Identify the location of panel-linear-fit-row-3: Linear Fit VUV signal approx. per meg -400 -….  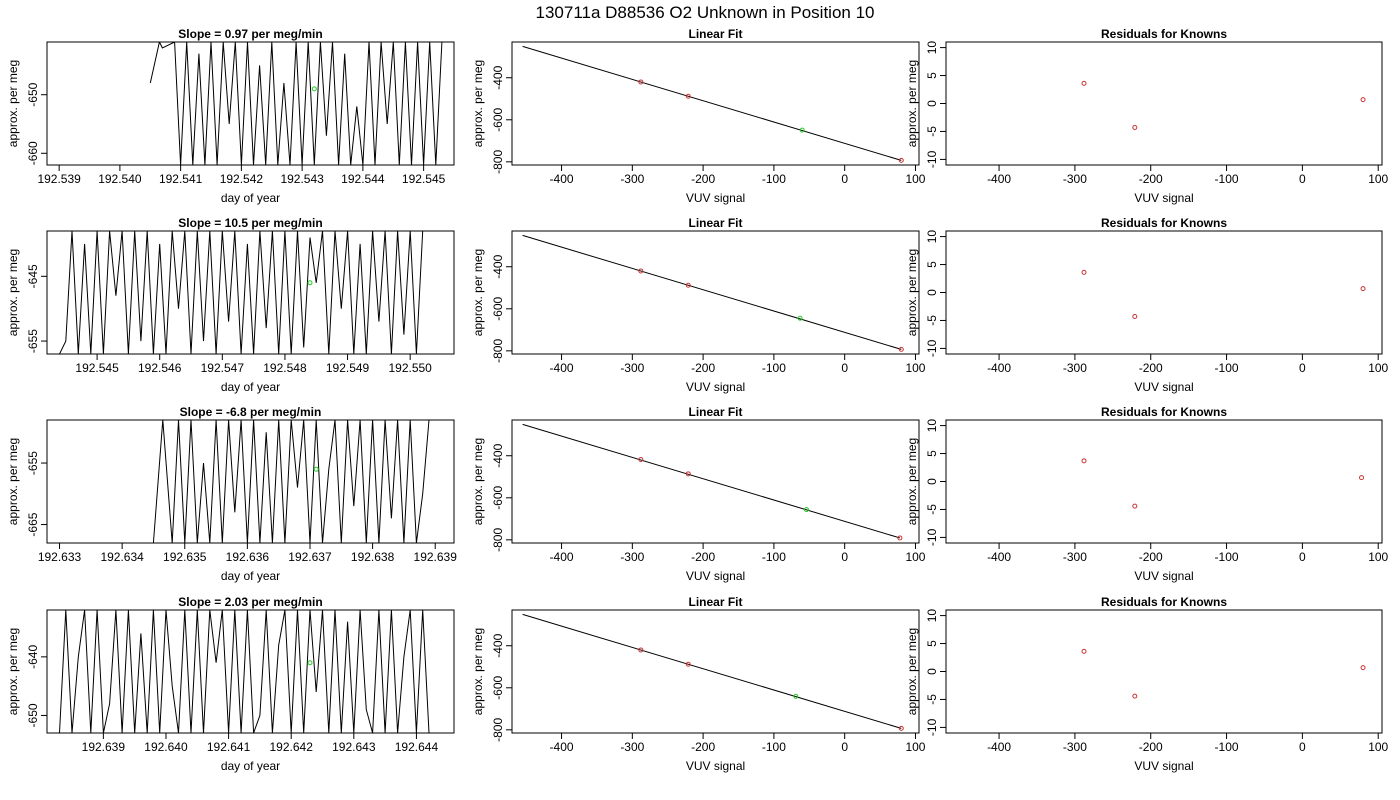
(698, 494).